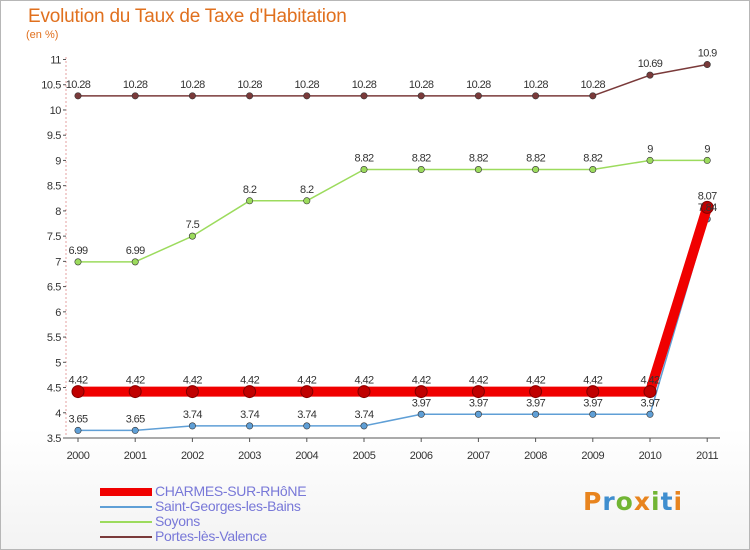 Image resolution: width=750 pixels, height=550 pixels. I want to click on data-label: 8.07, so click(707, 196).